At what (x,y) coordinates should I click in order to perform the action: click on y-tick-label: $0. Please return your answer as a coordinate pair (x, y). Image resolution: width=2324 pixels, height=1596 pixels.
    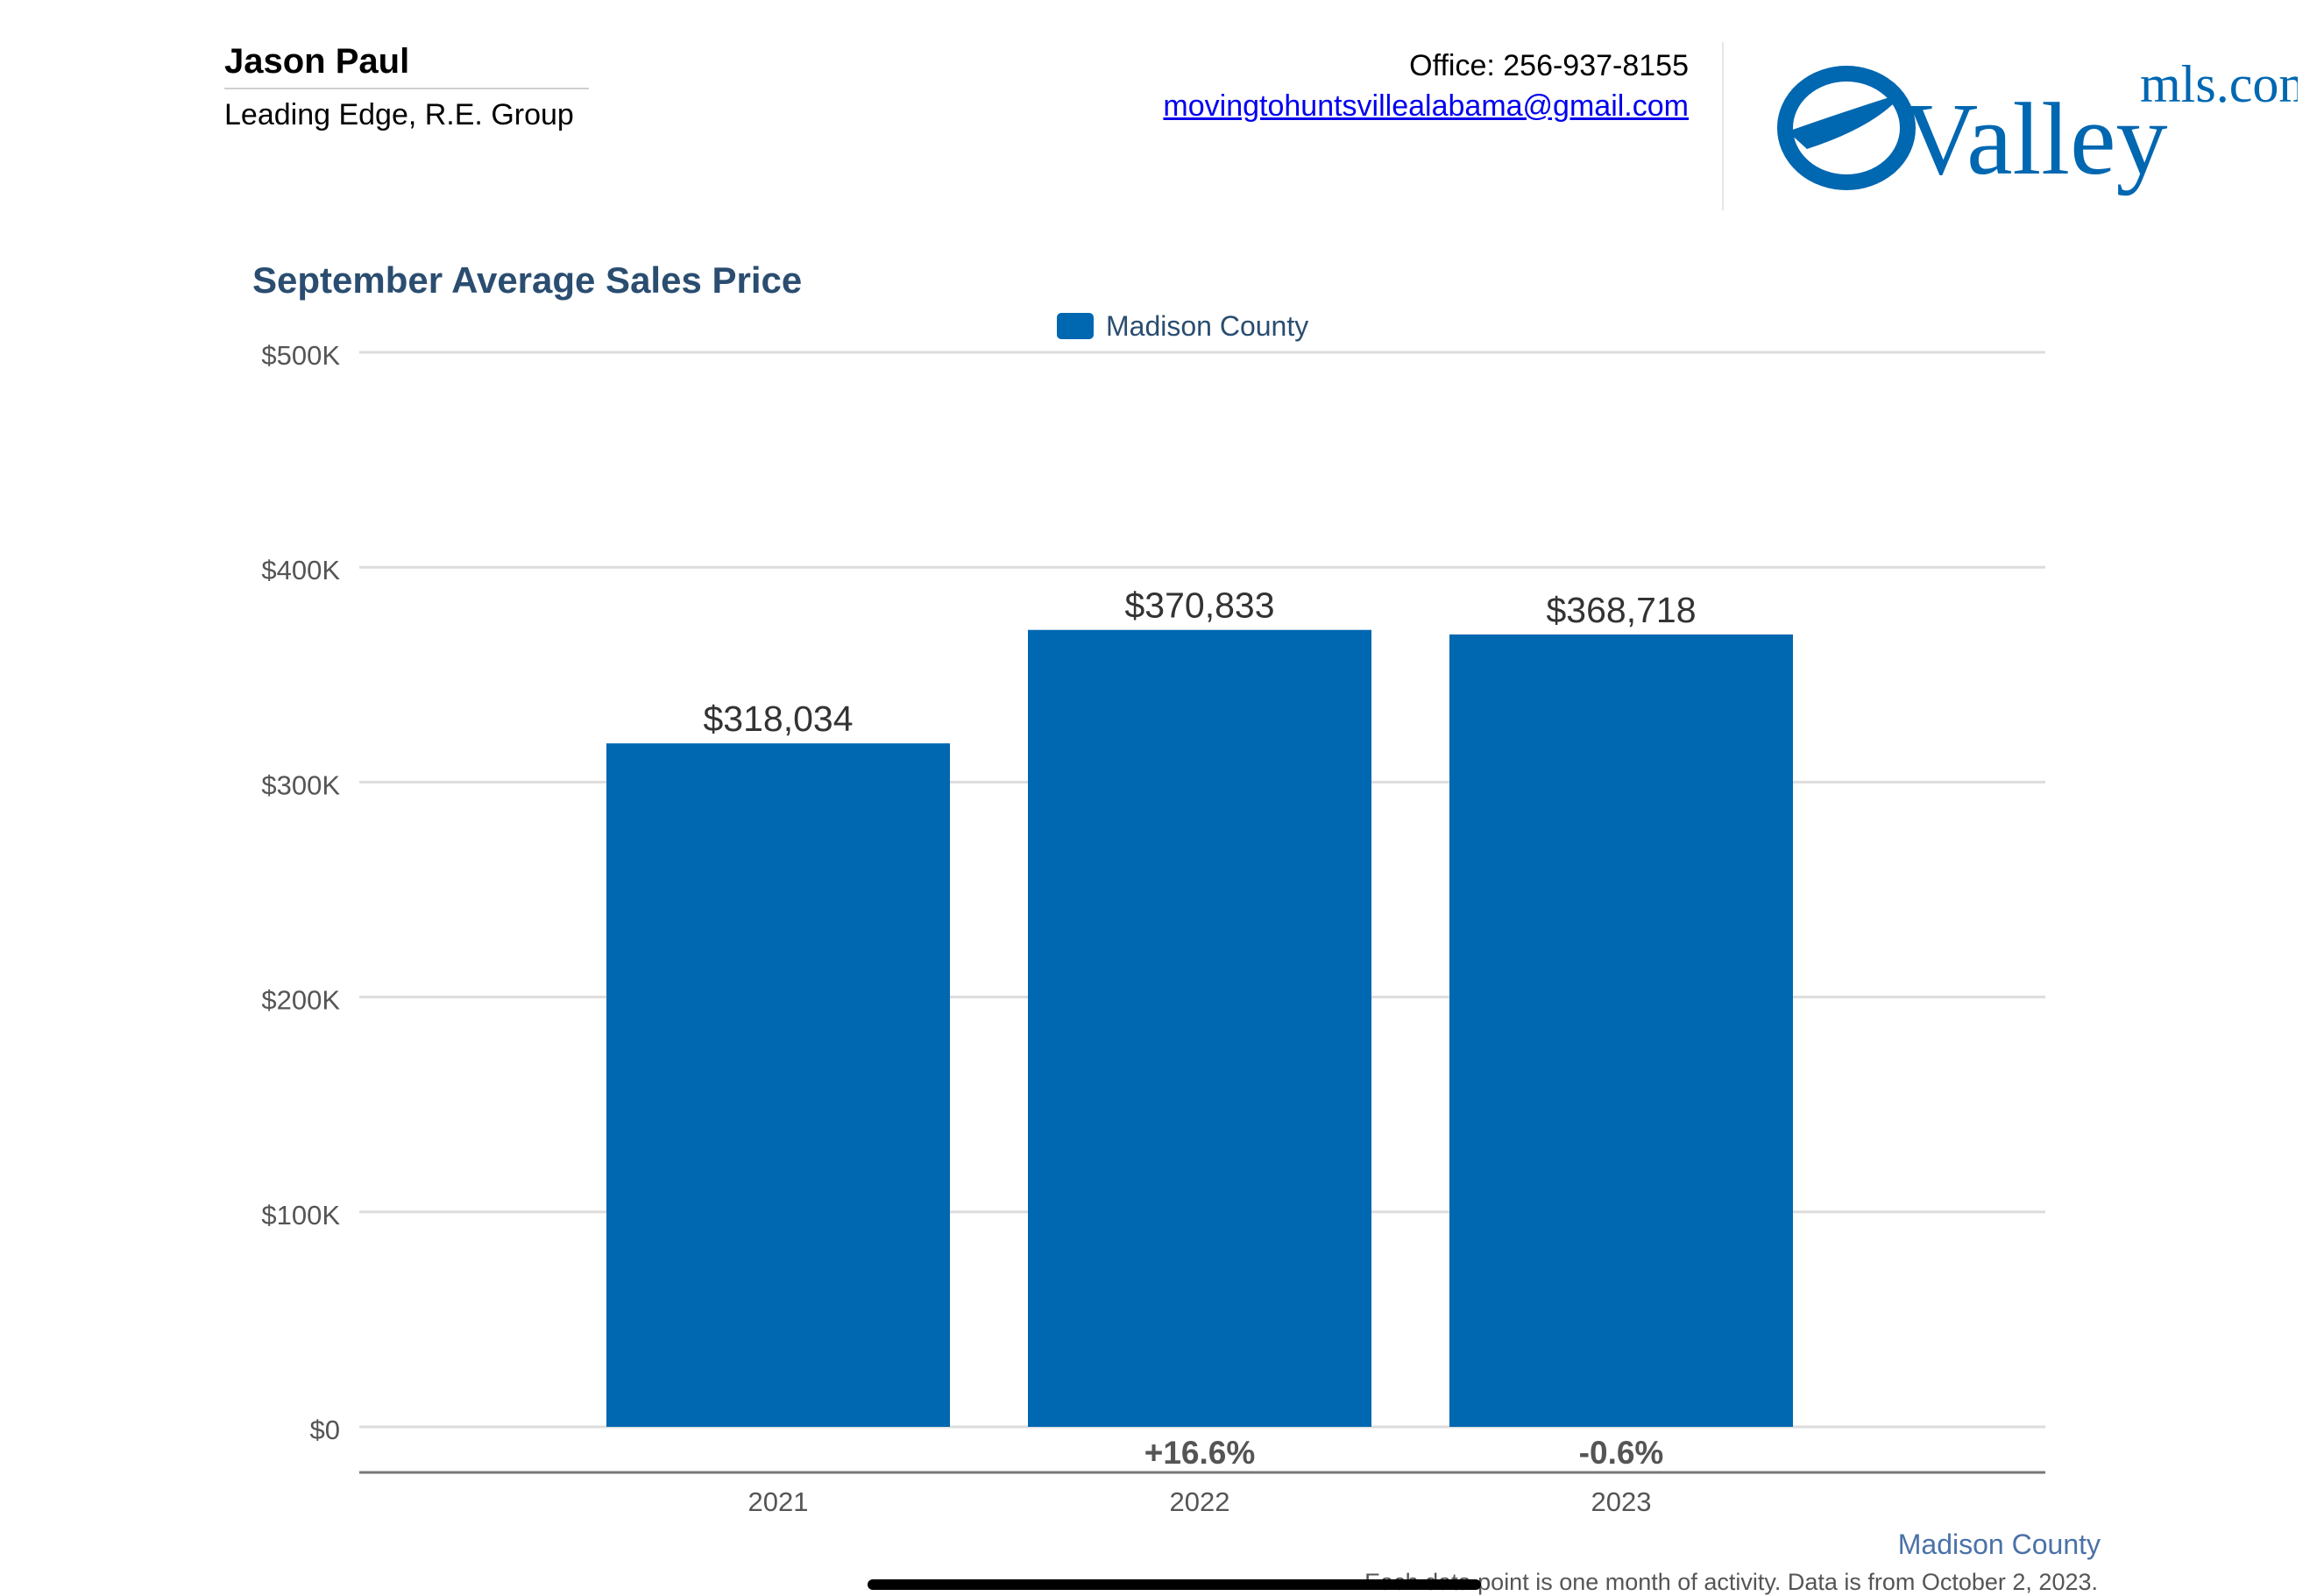
    Looking at the image, I should click on (325, 1430).